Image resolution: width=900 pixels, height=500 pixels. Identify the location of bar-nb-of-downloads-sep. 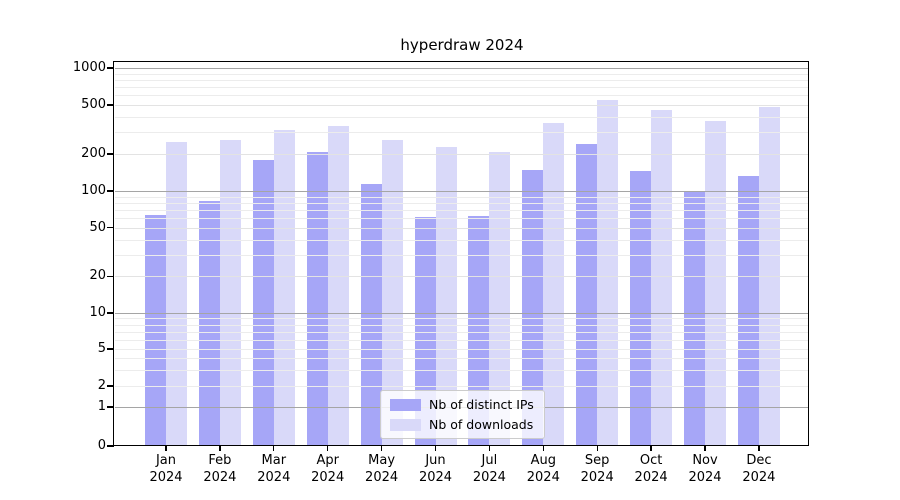
(608, 272).